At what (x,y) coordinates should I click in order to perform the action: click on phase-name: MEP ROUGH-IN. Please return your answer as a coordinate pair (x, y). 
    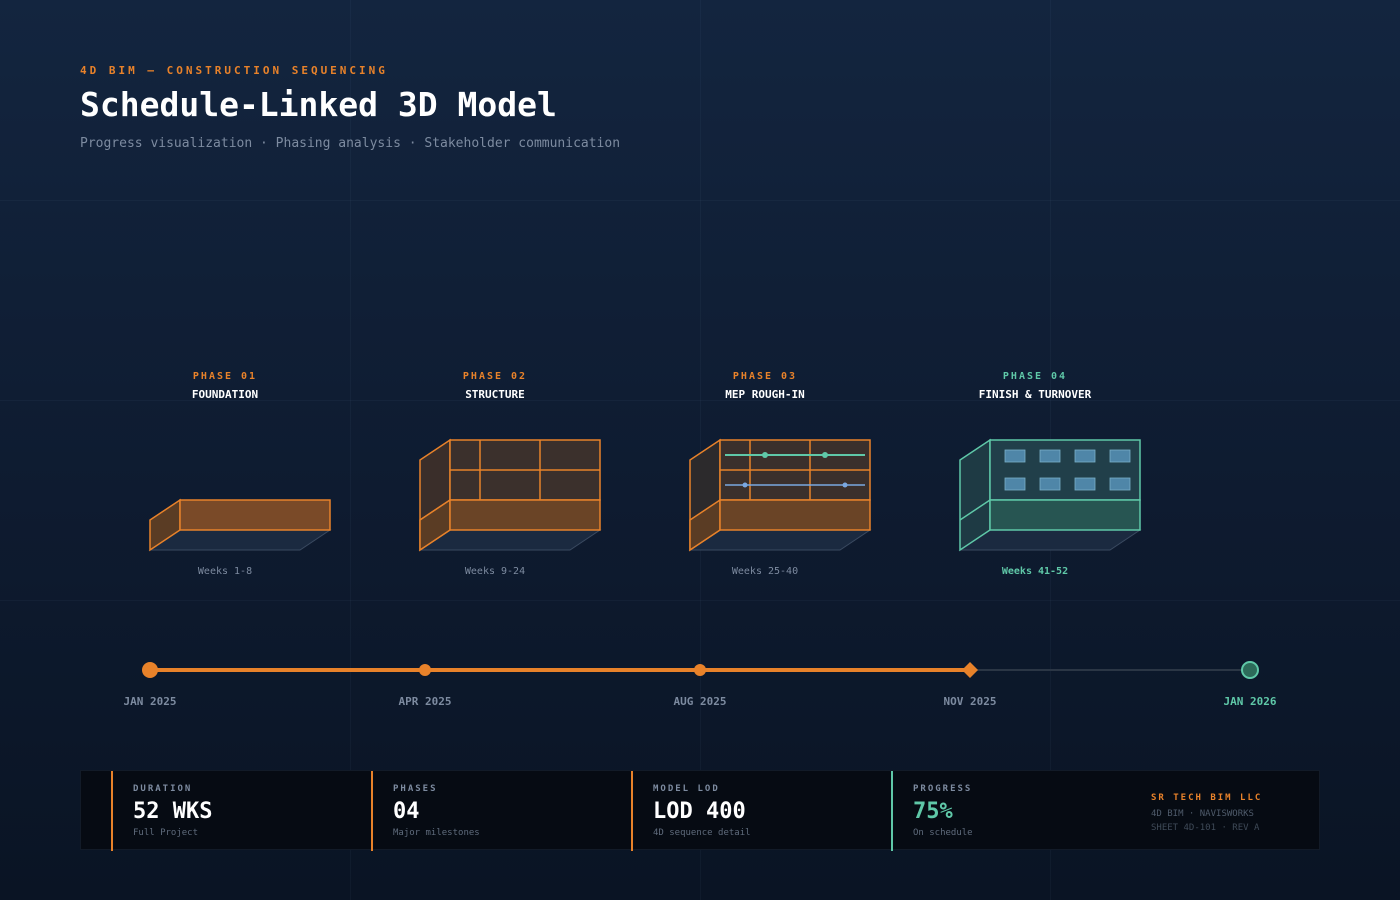
    Looking at the image, I should click on (765, 394).